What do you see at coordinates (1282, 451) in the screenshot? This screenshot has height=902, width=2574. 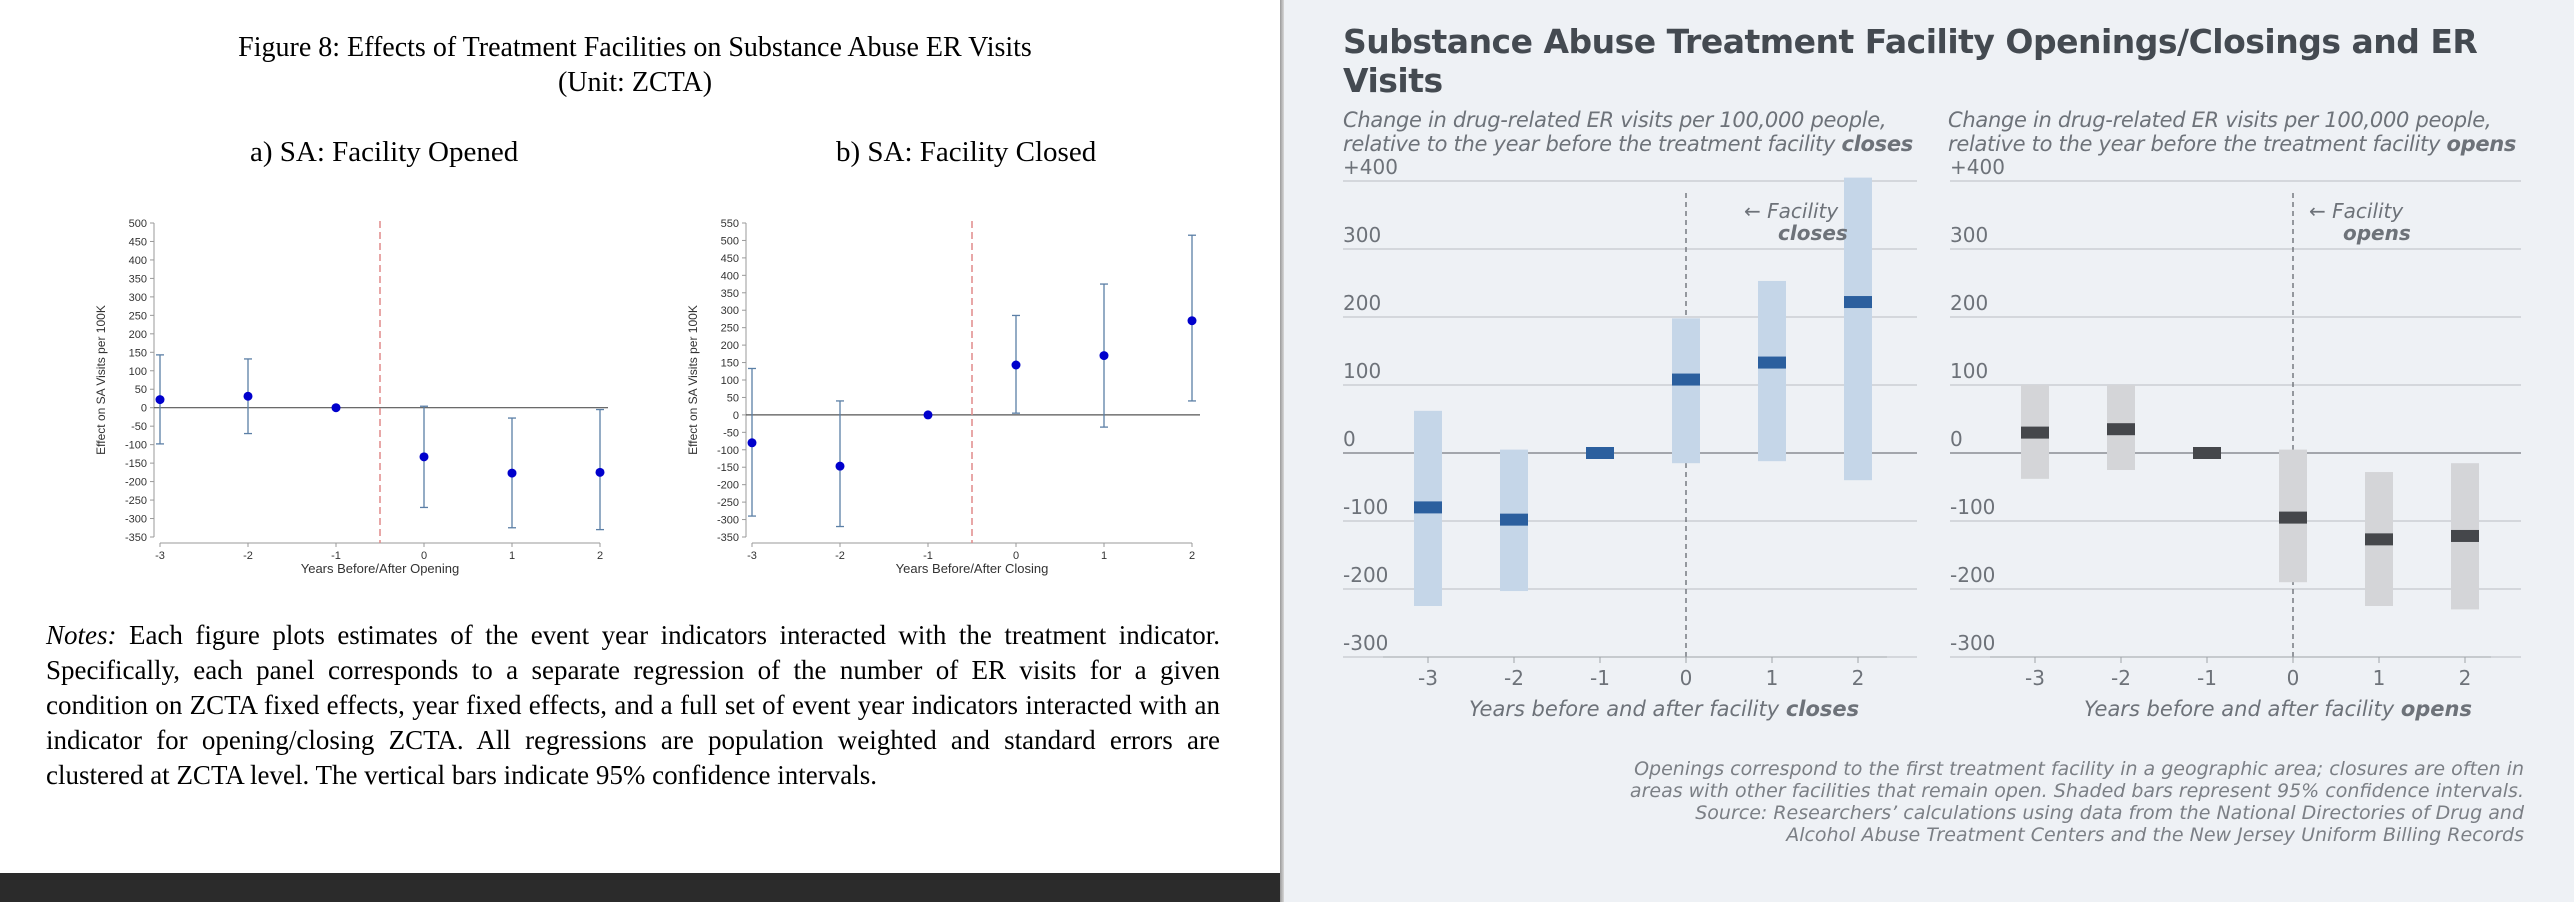 I see `split-divider` at bounding box center [1282, 451].